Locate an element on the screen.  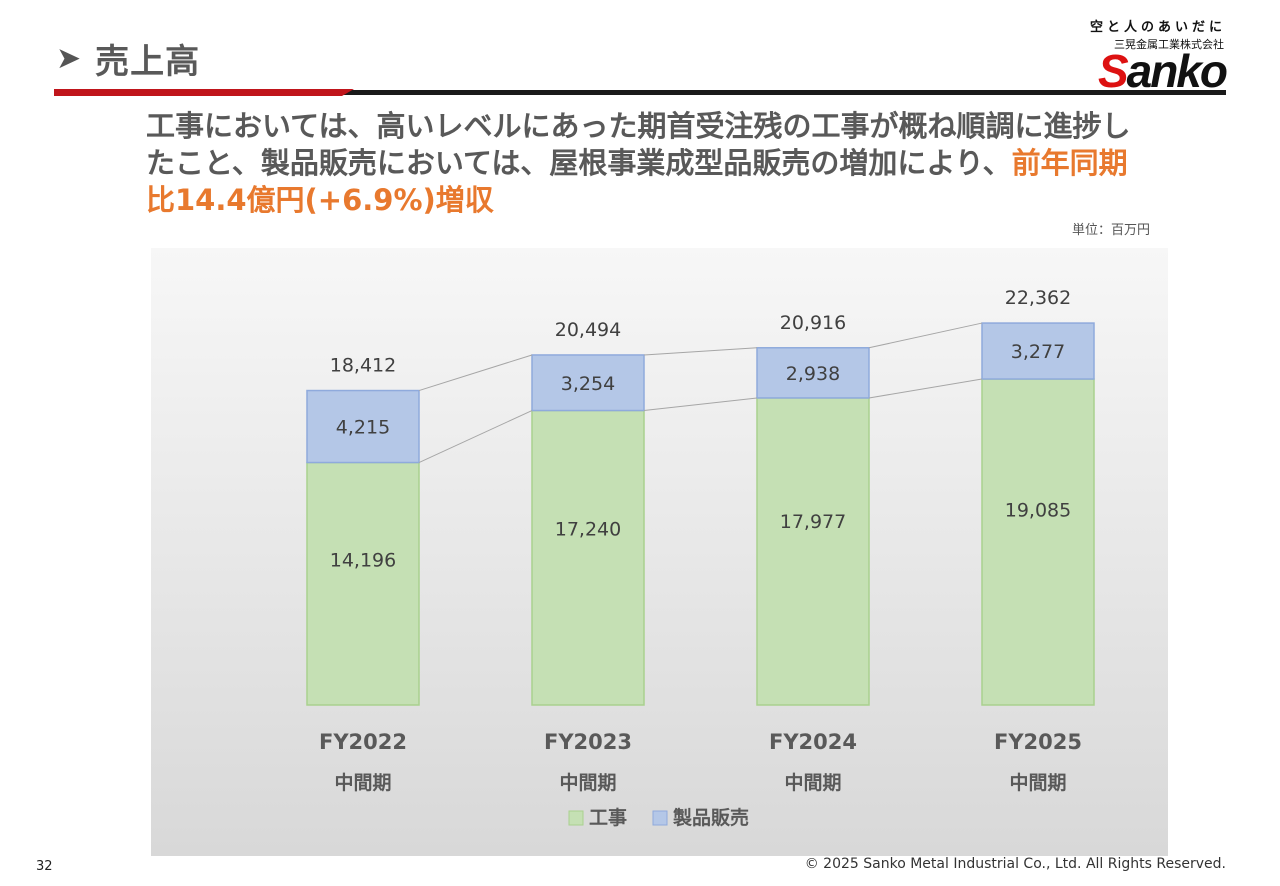
x-tick-label: FY2023 is located at coordinates (588, 742).